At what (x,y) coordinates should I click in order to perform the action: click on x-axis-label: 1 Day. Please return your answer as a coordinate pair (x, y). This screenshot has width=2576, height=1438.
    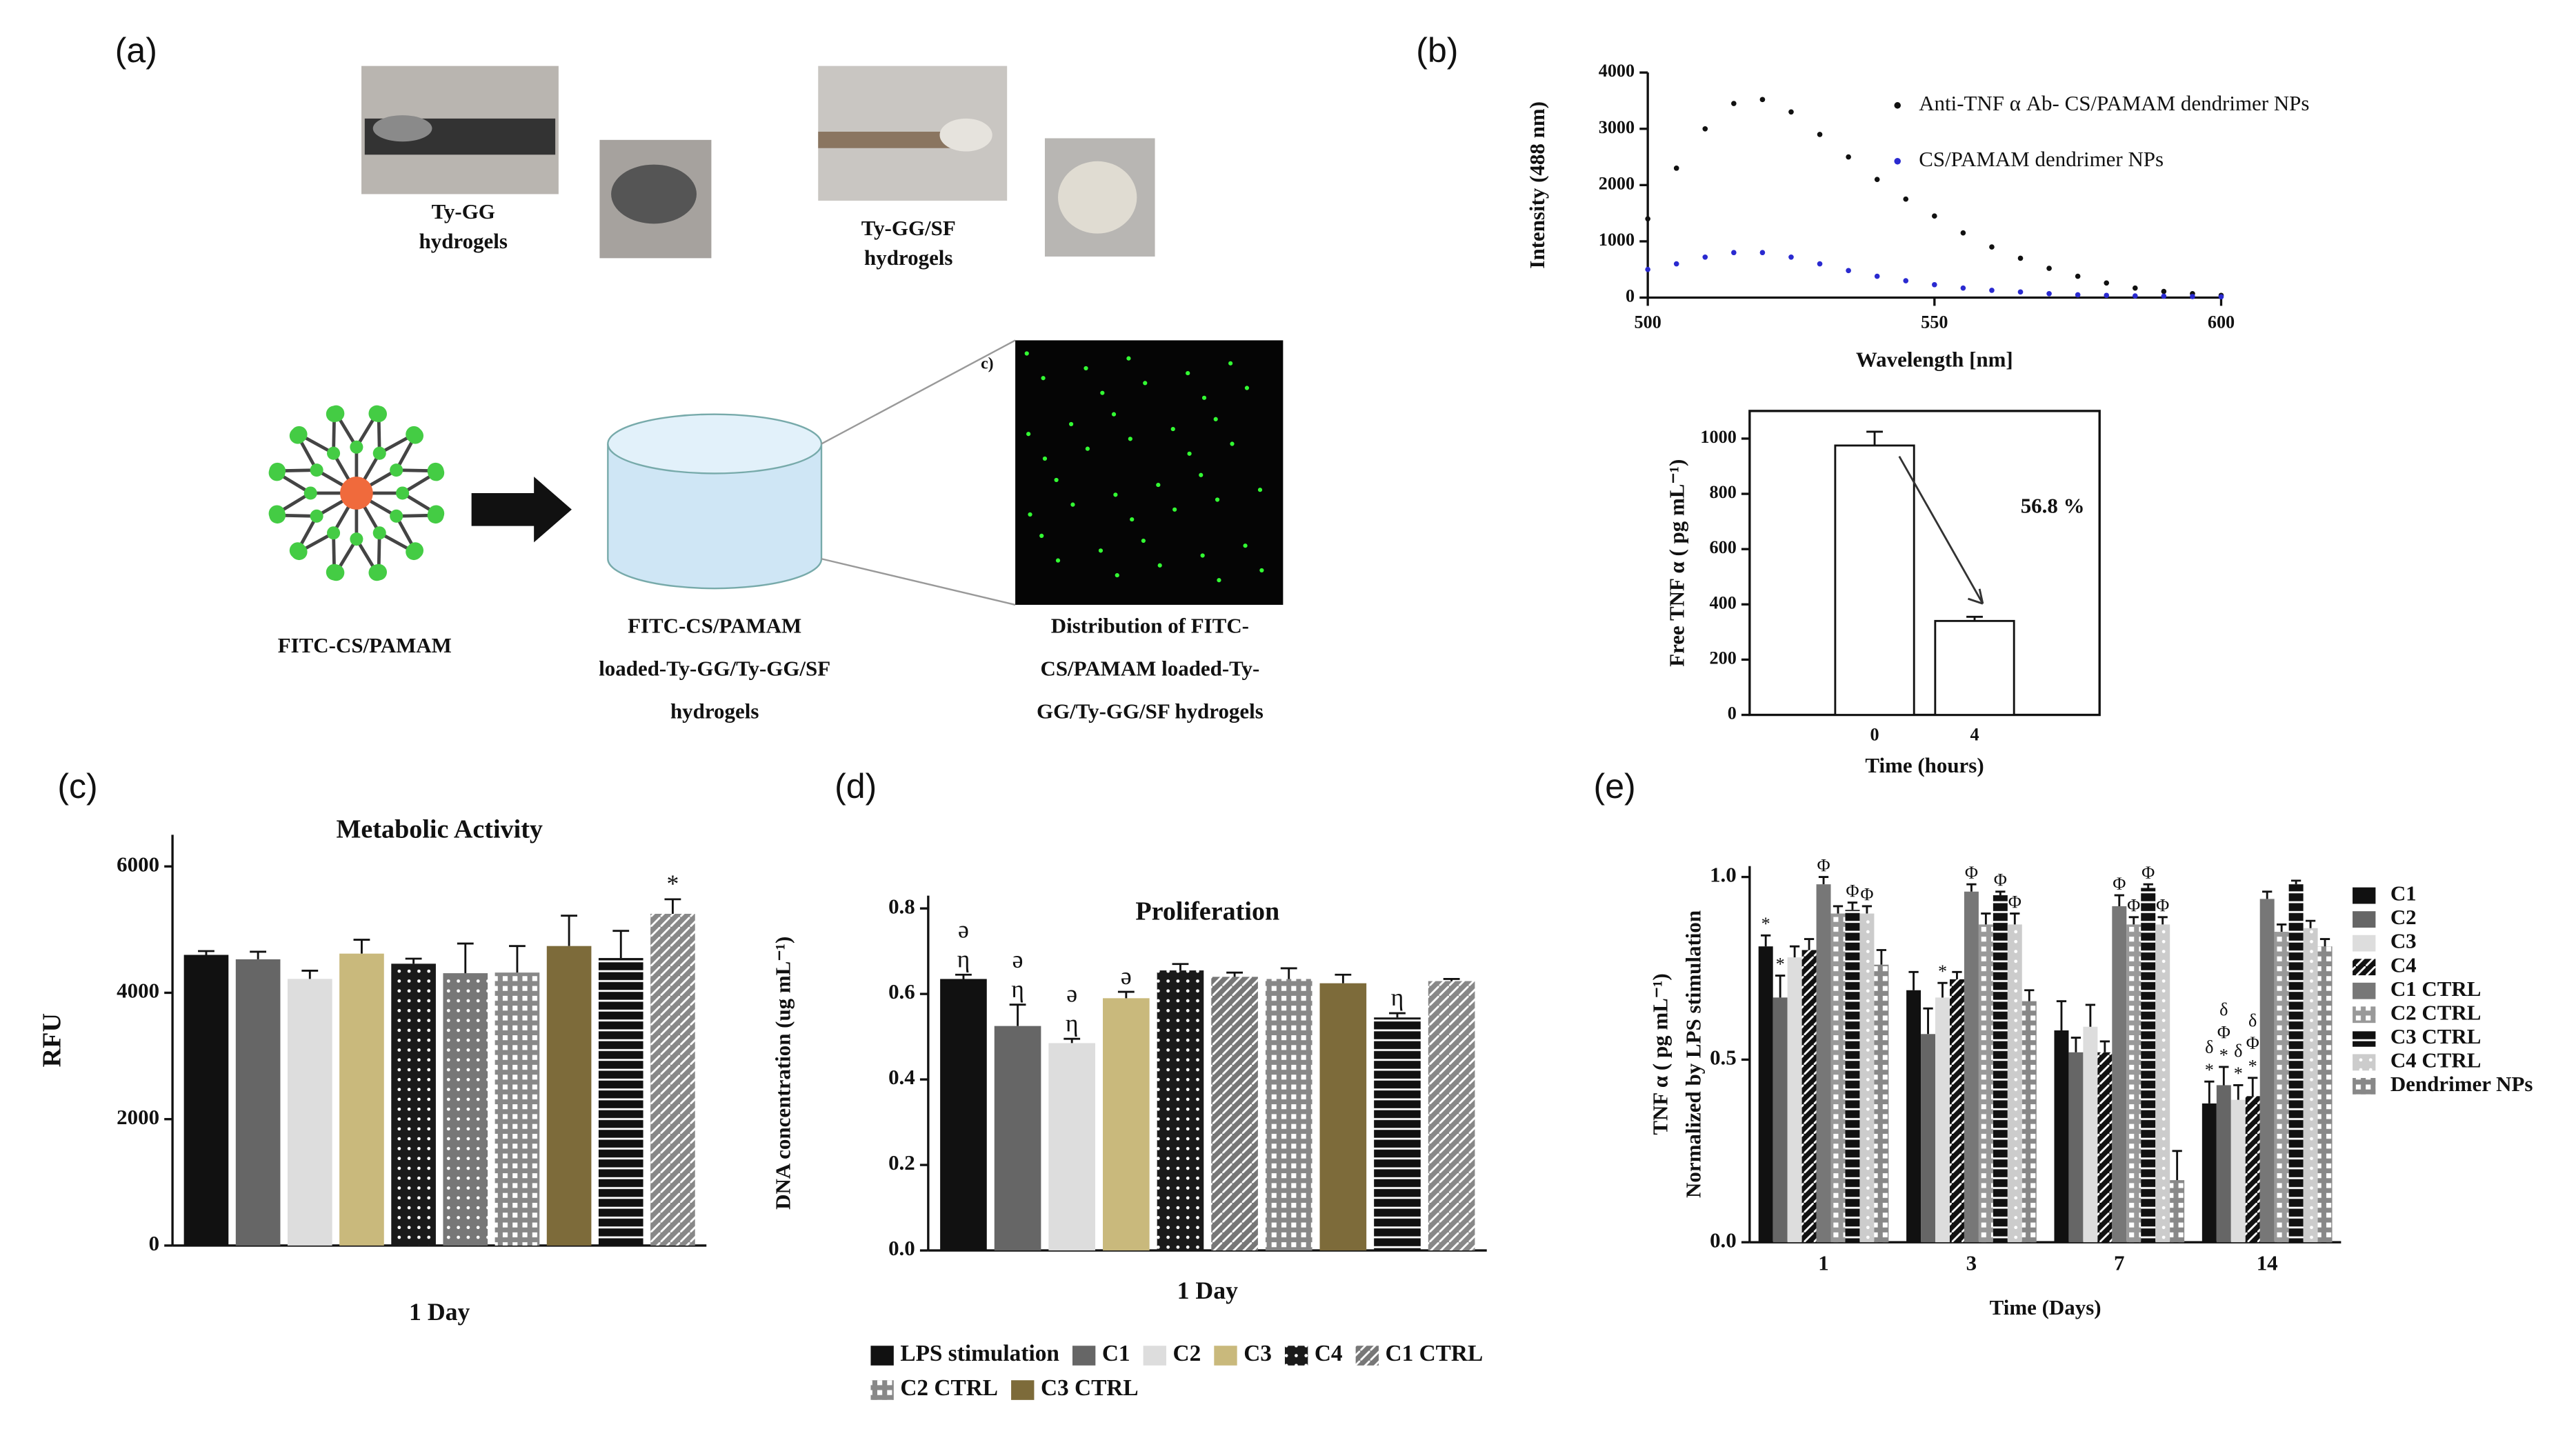
    Looking at the image, I should click on (1207, 1290).